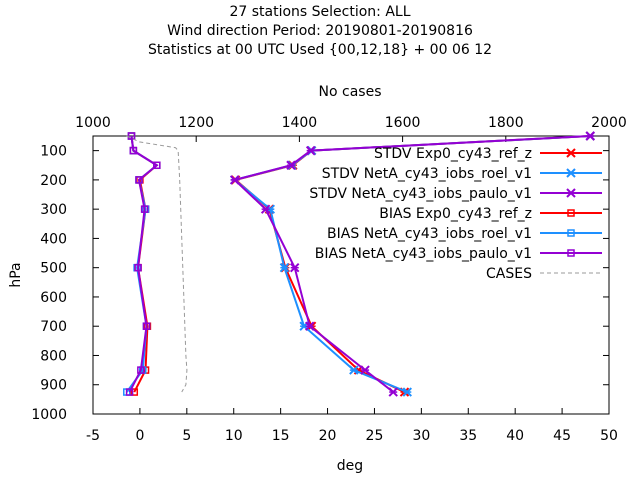 The width and height of the screenshot is (640, 485). Describe the element at coordinates (300, 123) in the screenshot. I see `x2-tick-label: 1400` at that location.